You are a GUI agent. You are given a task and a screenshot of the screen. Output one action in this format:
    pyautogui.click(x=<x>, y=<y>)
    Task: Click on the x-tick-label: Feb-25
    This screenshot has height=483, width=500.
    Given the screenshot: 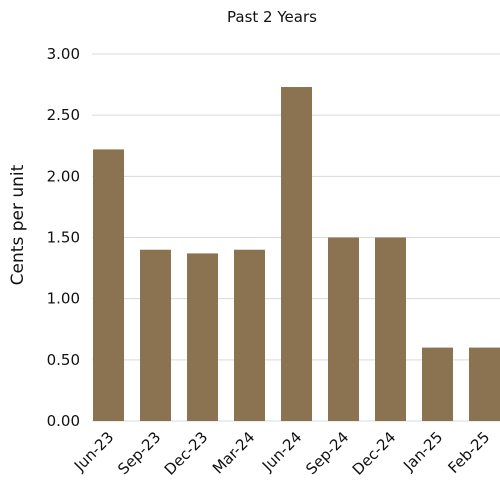 What is the action you would take?
    pyautogui.click(x=468, y=452)
    